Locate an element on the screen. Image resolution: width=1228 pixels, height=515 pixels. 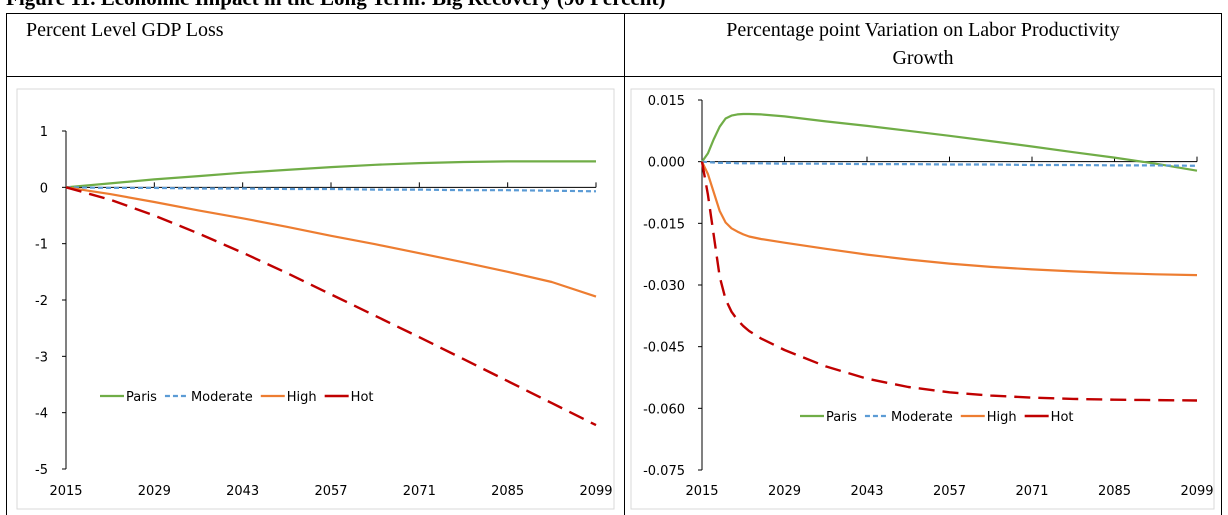
y-tick-label: -5 is located at coordinates (41, 470).